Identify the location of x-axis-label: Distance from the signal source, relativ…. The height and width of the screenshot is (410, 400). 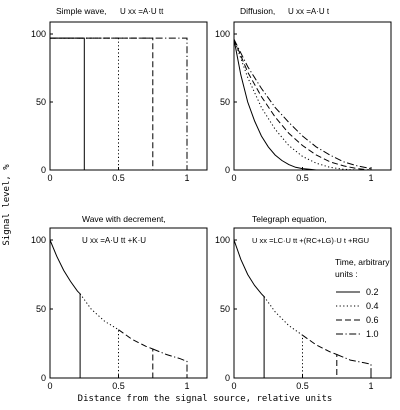
(205, 399).